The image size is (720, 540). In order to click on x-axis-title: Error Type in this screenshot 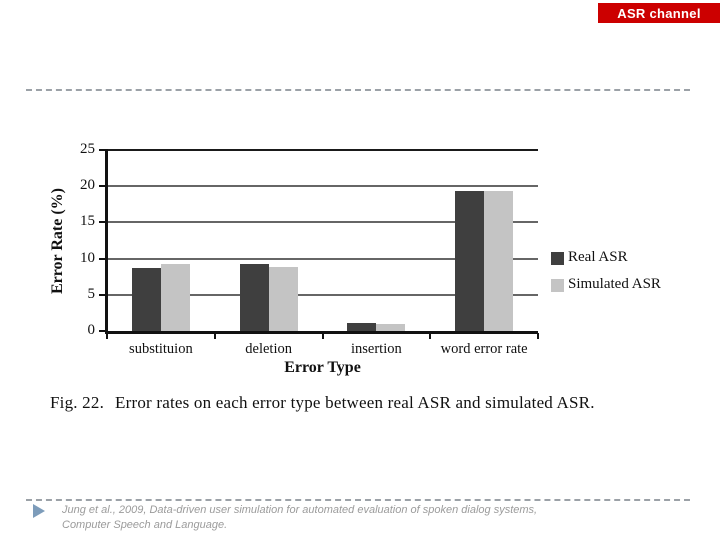, I will do `click(322, 367)`.